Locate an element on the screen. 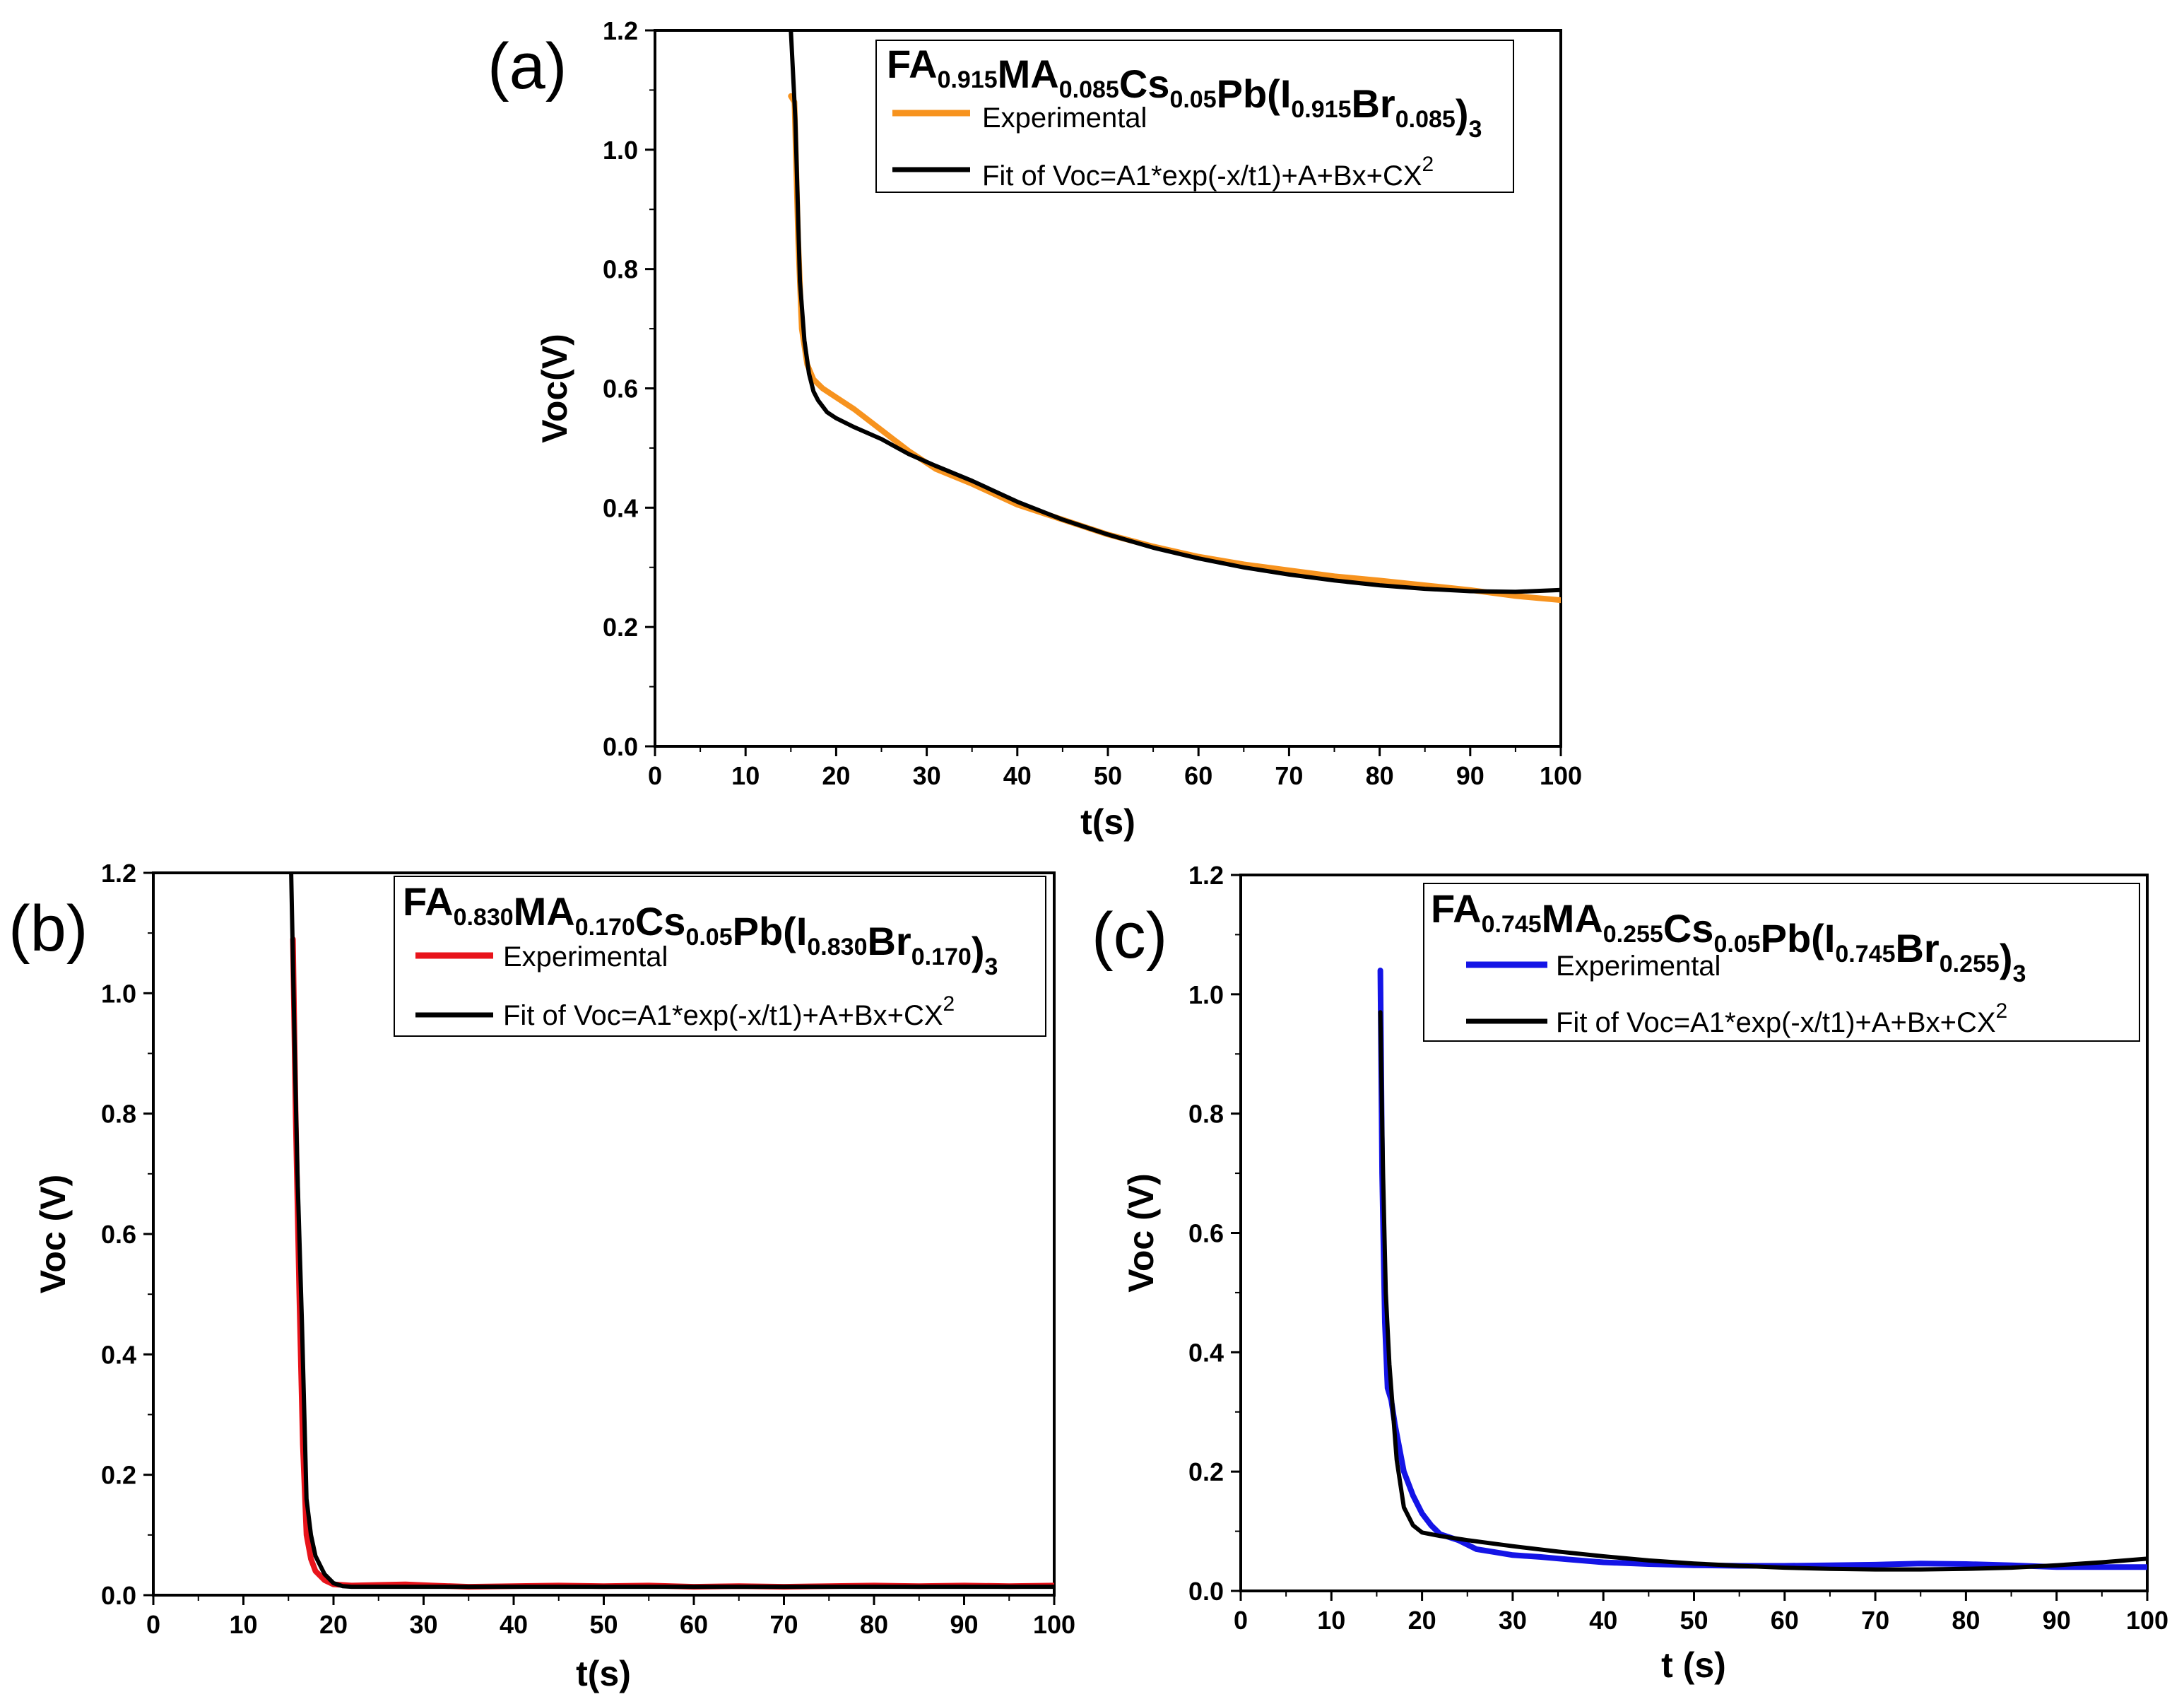 This screenshot has height=1704, width=2184. panel-label: (c) is located at coordinates (1130, 936).